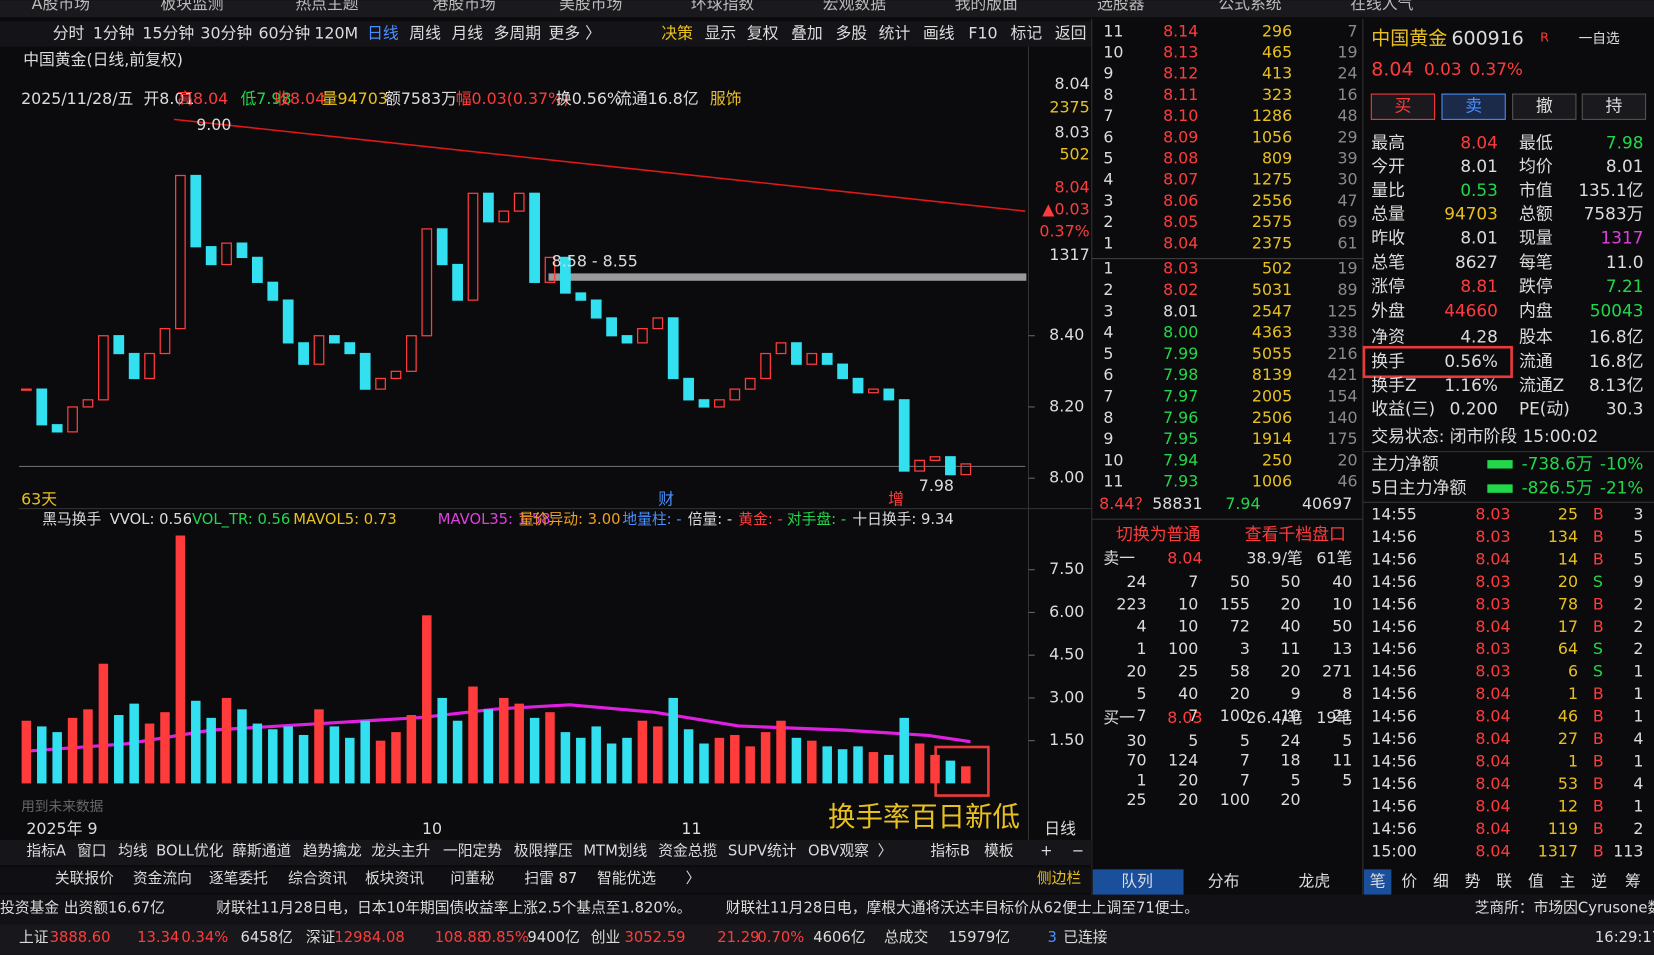  Describe the element at coordinates (1184, 558) in the screenshot. I see `queue-head: 8.04` at that location.